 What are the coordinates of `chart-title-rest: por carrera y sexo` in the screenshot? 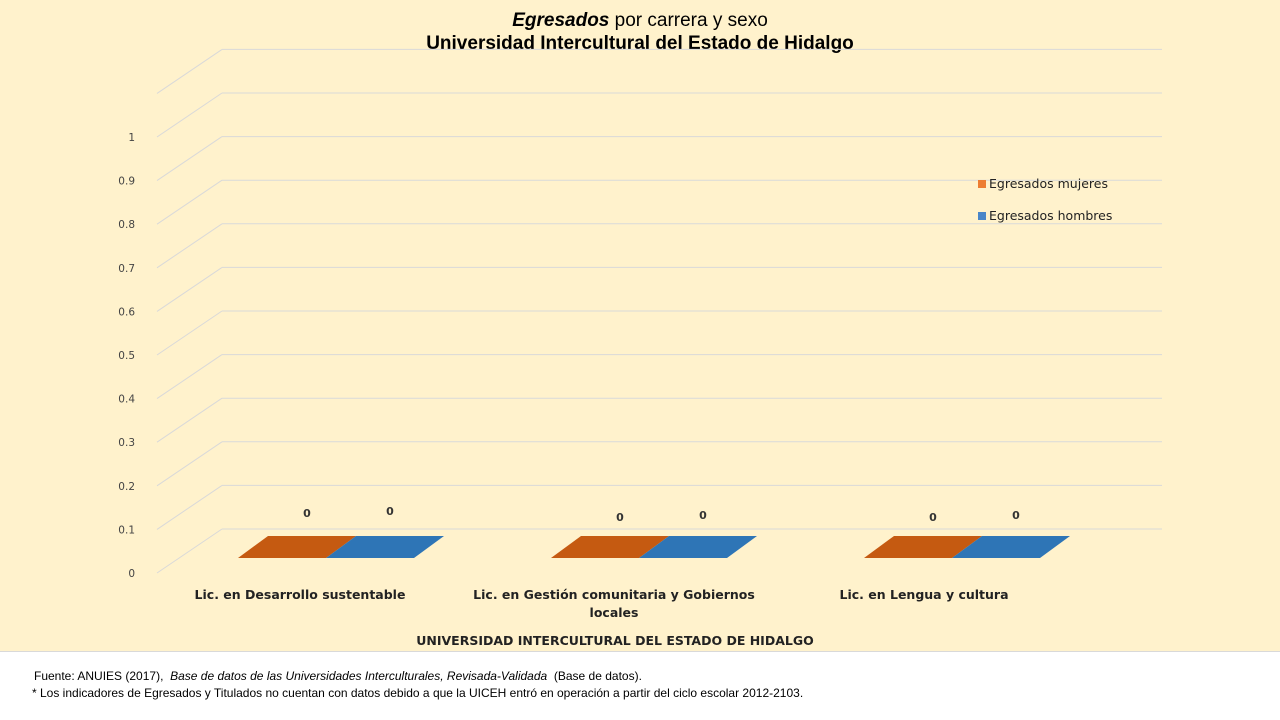 It's located at (688, 20).